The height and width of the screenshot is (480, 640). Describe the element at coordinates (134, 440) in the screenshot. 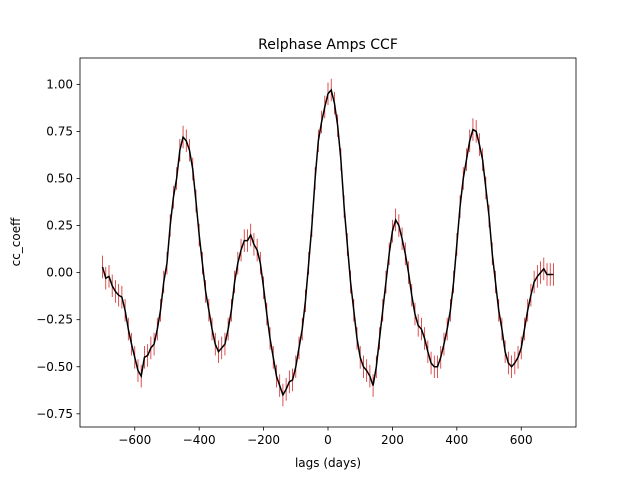

I see `x-tick-label: −600` at that location.